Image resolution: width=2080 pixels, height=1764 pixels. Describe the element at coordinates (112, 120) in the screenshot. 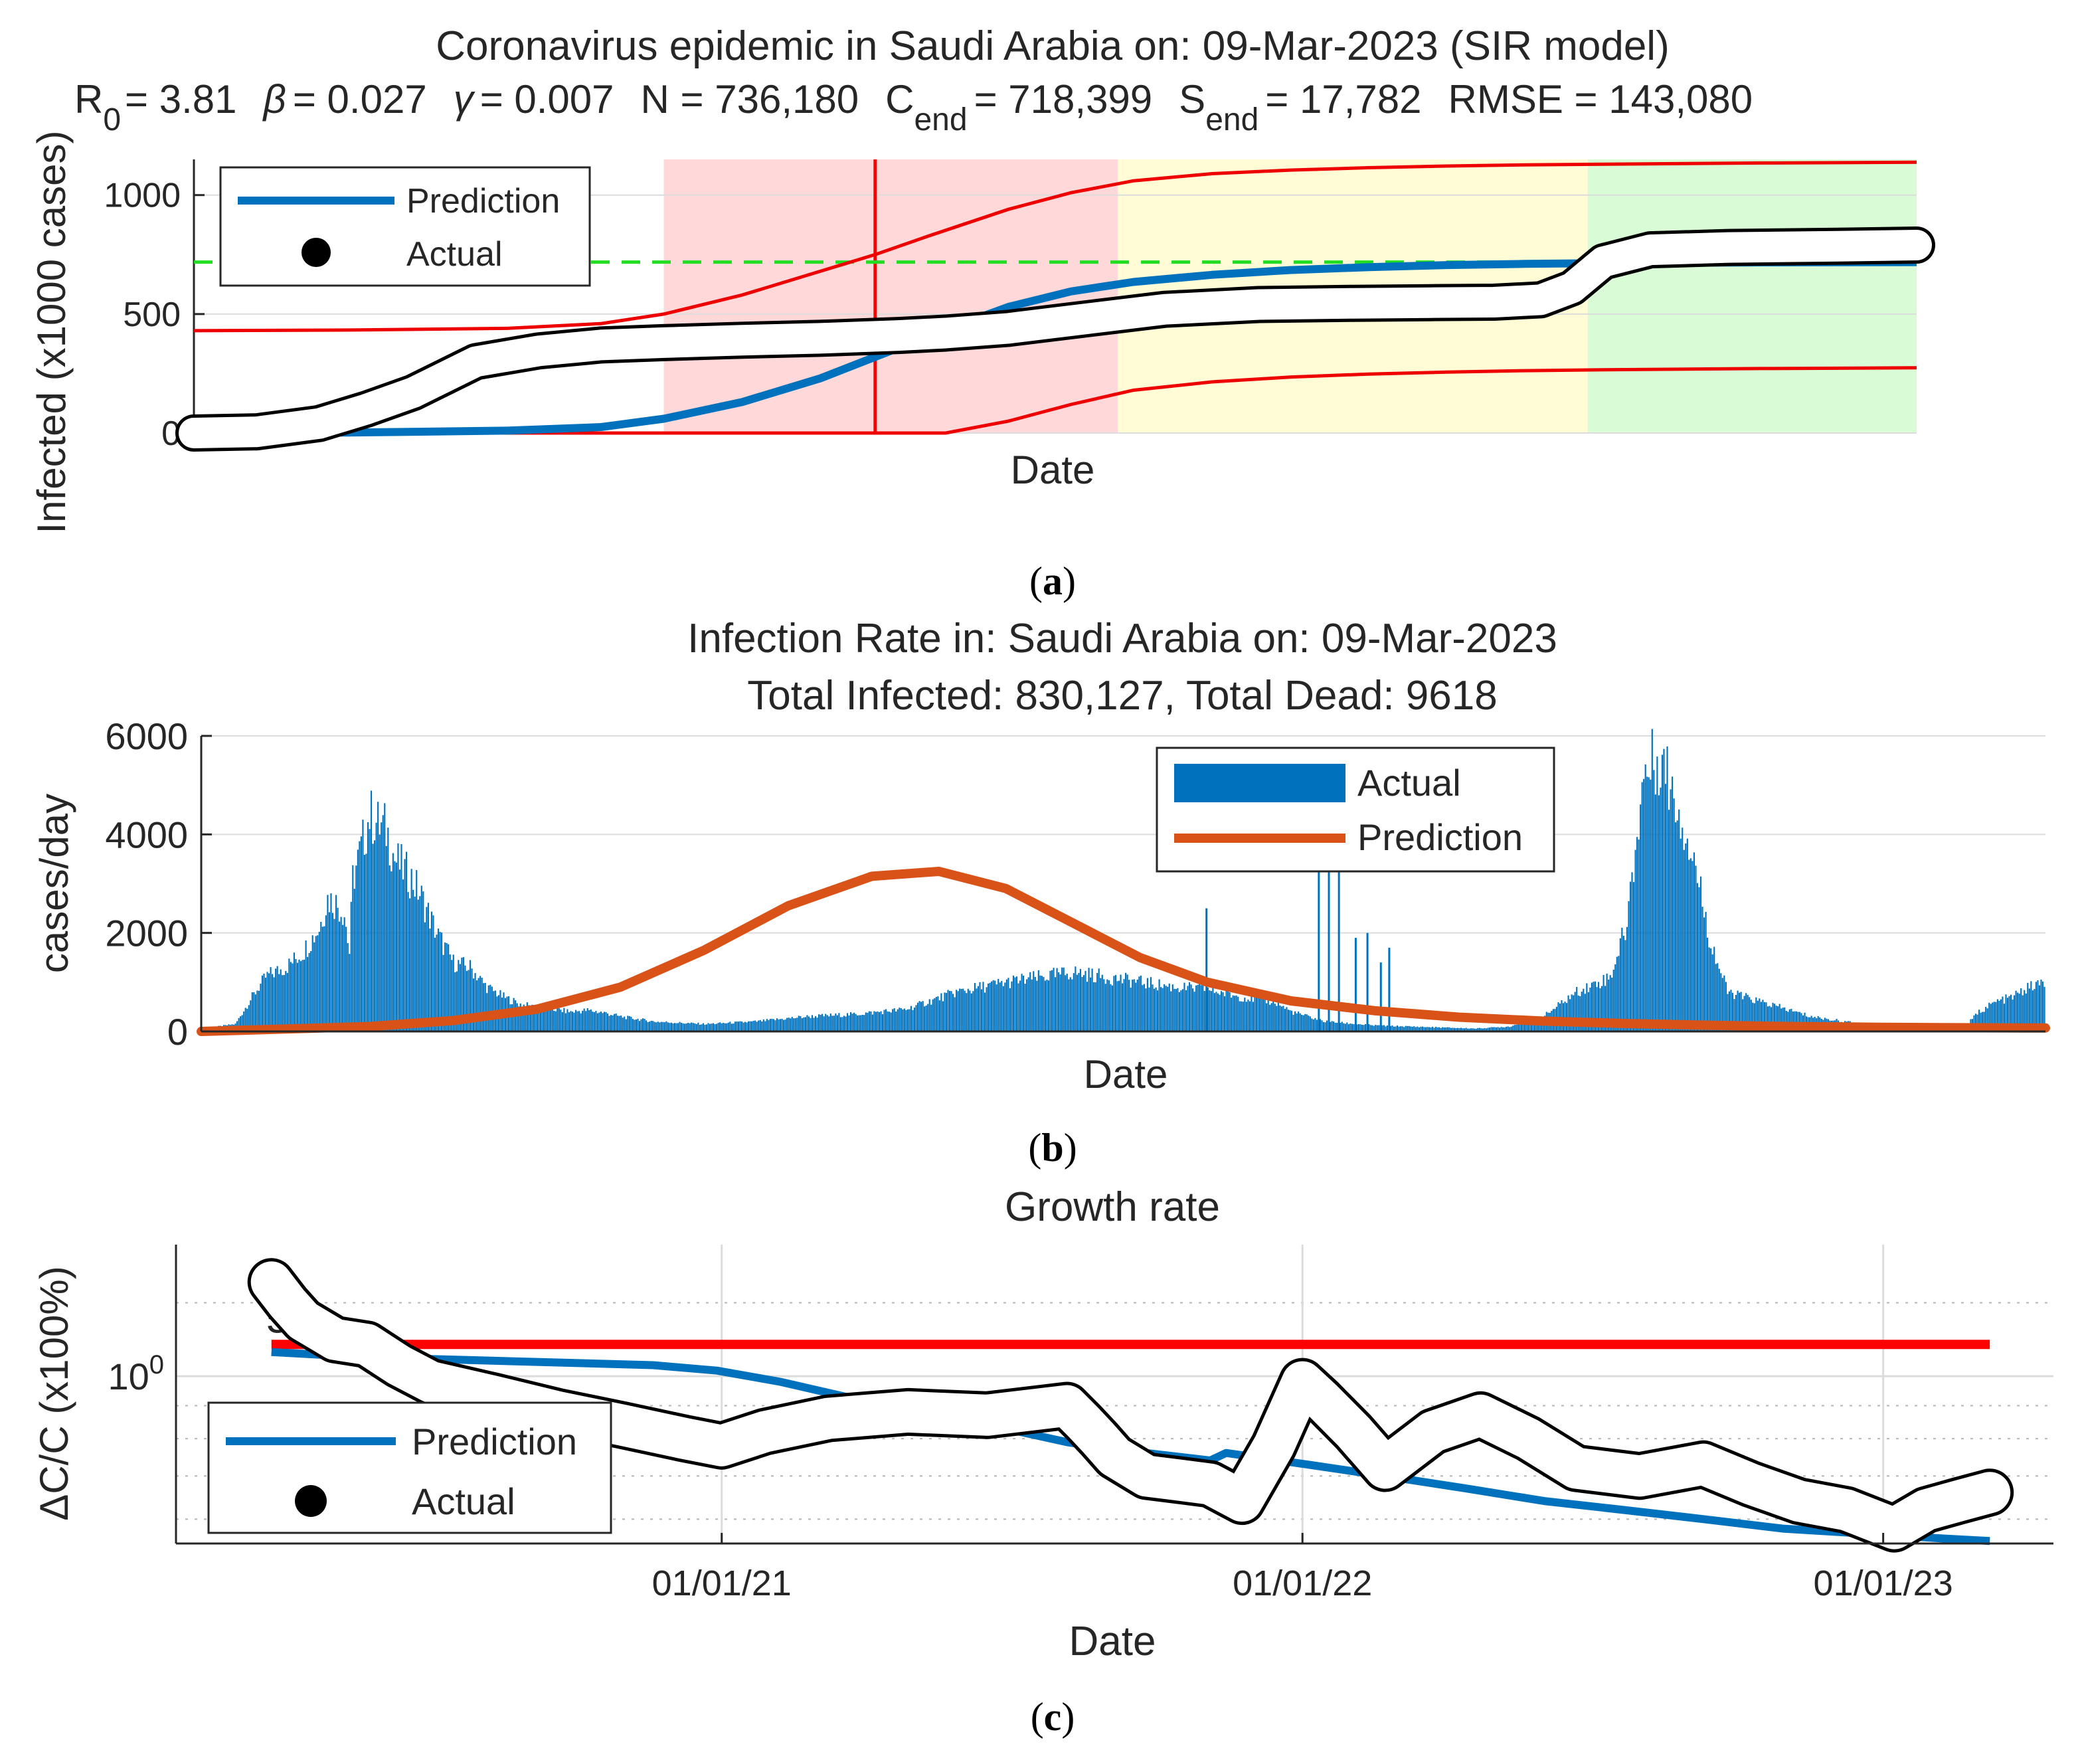

I see `r0-sub: 0` at that location.